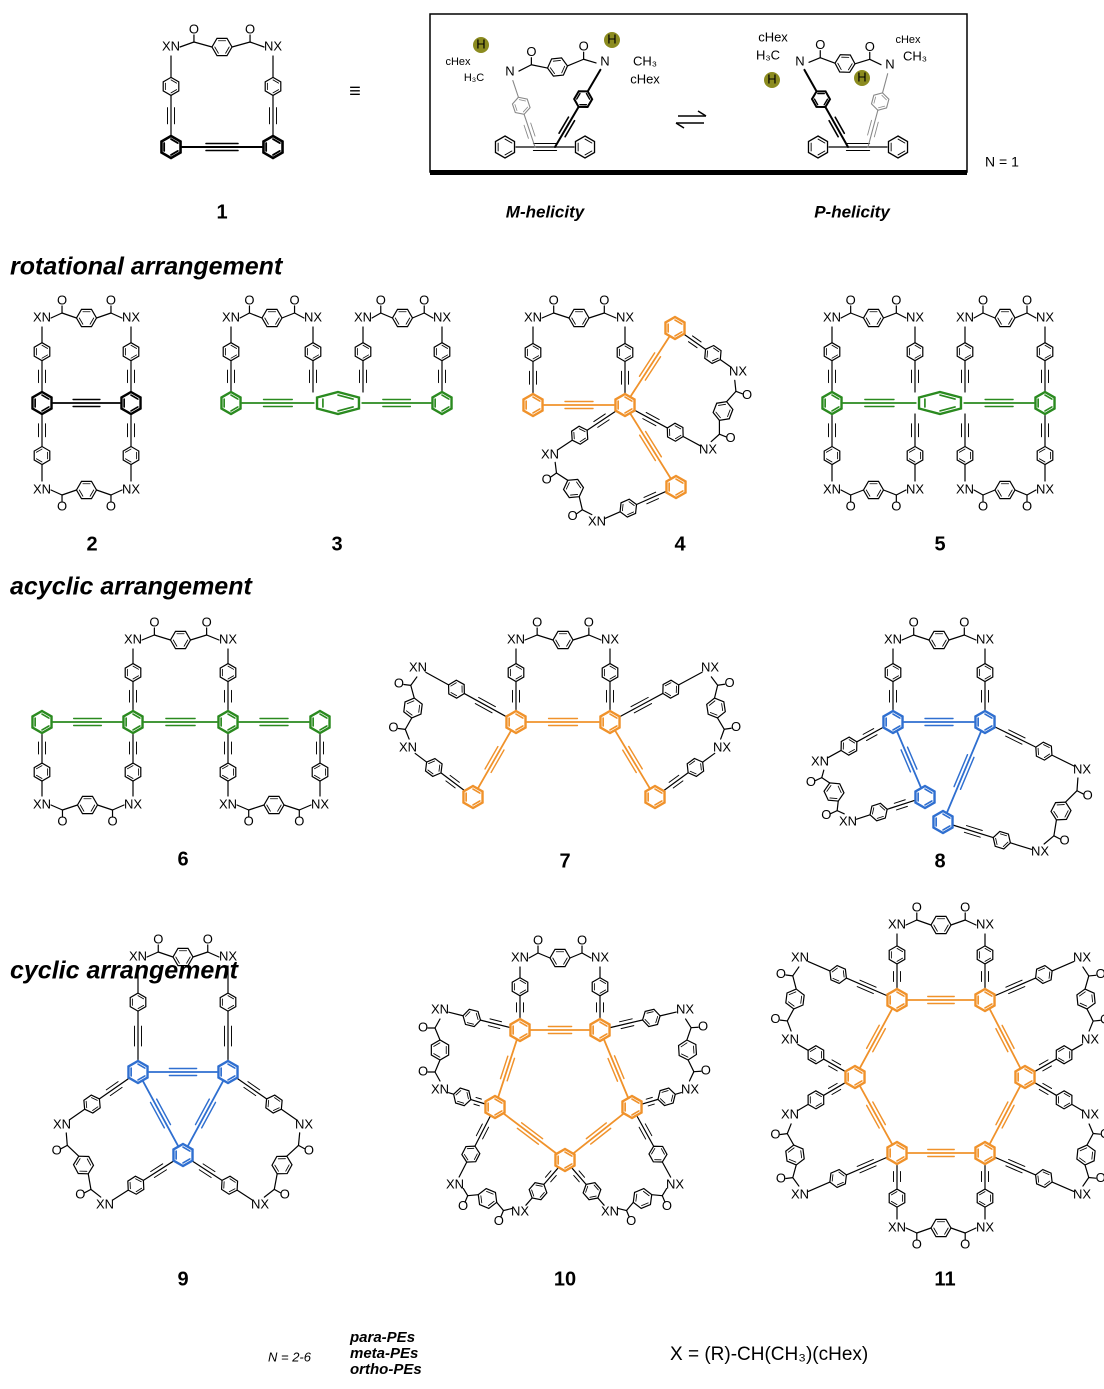 The image size is (1104, 1389). Describe the element at coordinates (355, 91) in the screenshot. I see `equivalent-sign: ≡` at that location.